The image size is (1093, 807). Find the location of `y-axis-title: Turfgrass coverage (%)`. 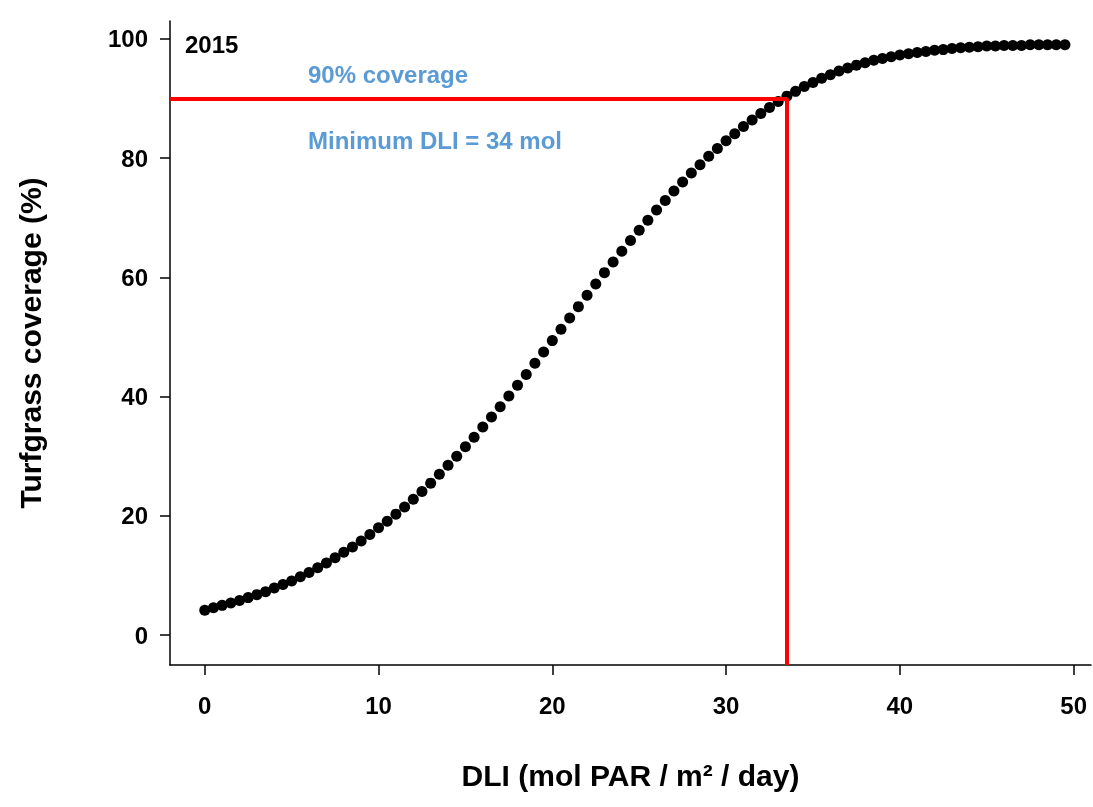

y-axis-title: Turfgrass coverage (%) is located at coordinates (30, 343).